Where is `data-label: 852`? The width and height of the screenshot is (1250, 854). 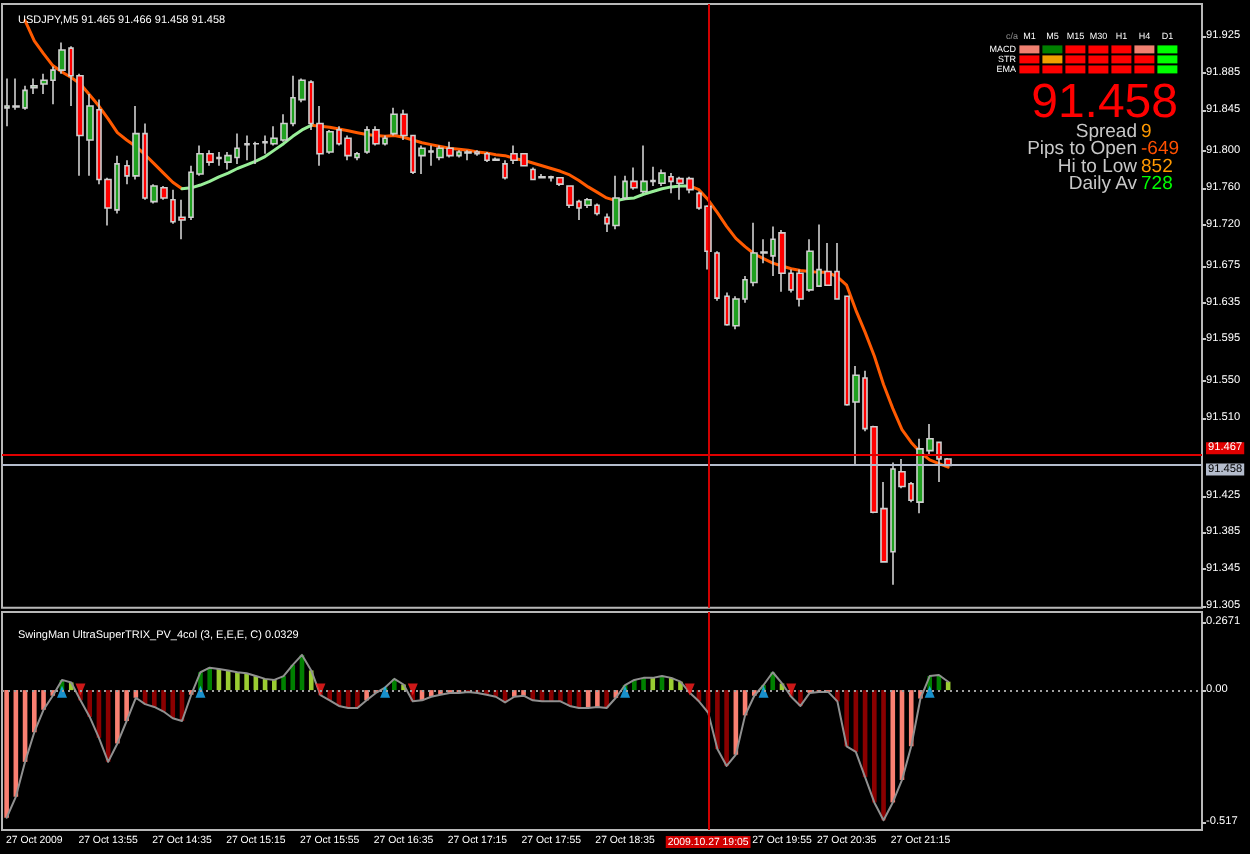
data-label: 852 is located at coordinates (1157, 166).